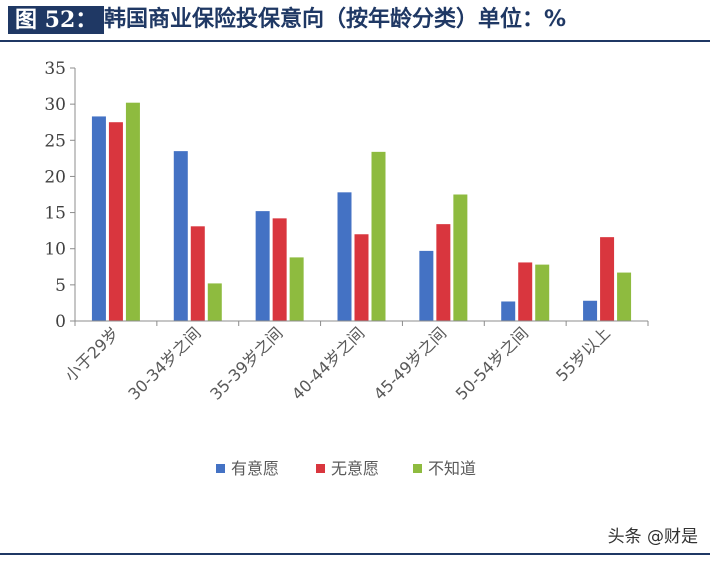 This screenshot has height=566, width=710. What do you see at coordinates (55, 105) in the screenshot?
I see `y-tick-label-6: 30` at bounding box center [55, 105].